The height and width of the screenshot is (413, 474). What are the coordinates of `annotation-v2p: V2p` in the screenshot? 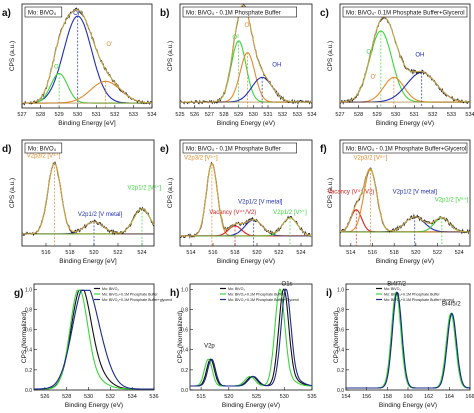 It's located at (209, 347).